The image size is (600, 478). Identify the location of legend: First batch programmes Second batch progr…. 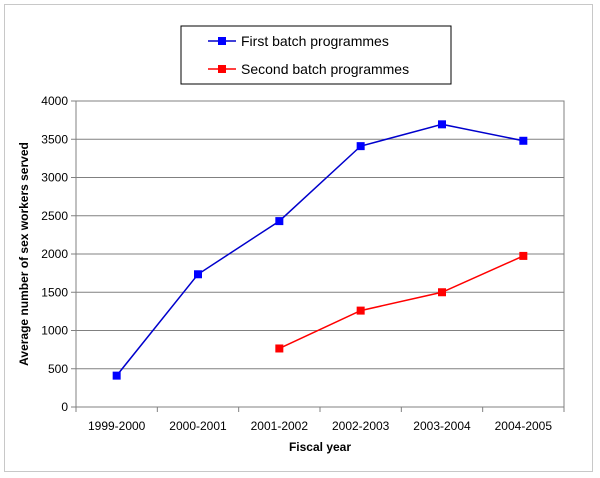
(308, 55).